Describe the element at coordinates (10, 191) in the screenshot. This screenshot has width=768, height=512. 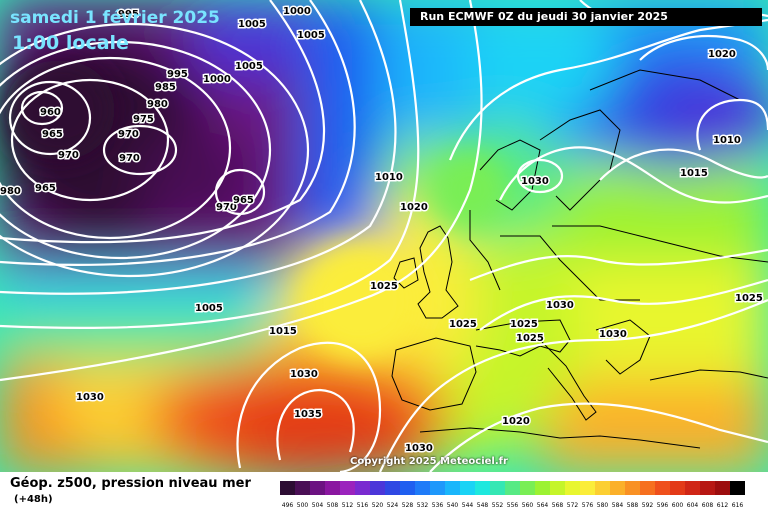
I see `pressure-label: 980` at that location.